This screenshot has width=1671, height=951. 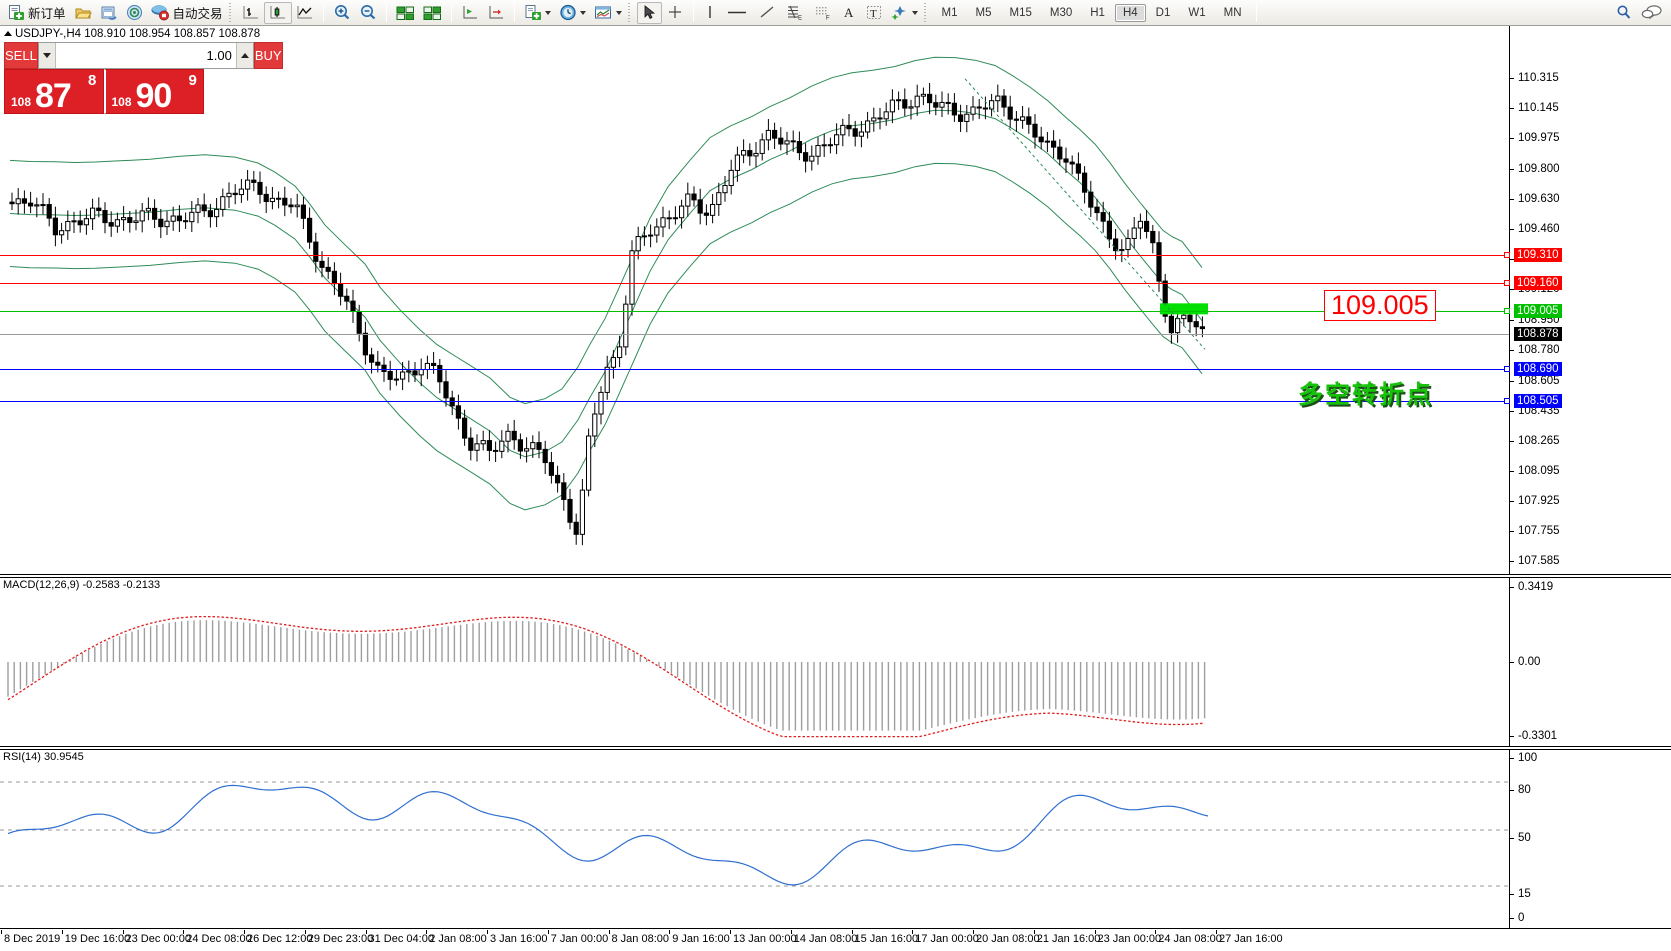 I want to click on crosshair-button, so click(x=675, y=13).